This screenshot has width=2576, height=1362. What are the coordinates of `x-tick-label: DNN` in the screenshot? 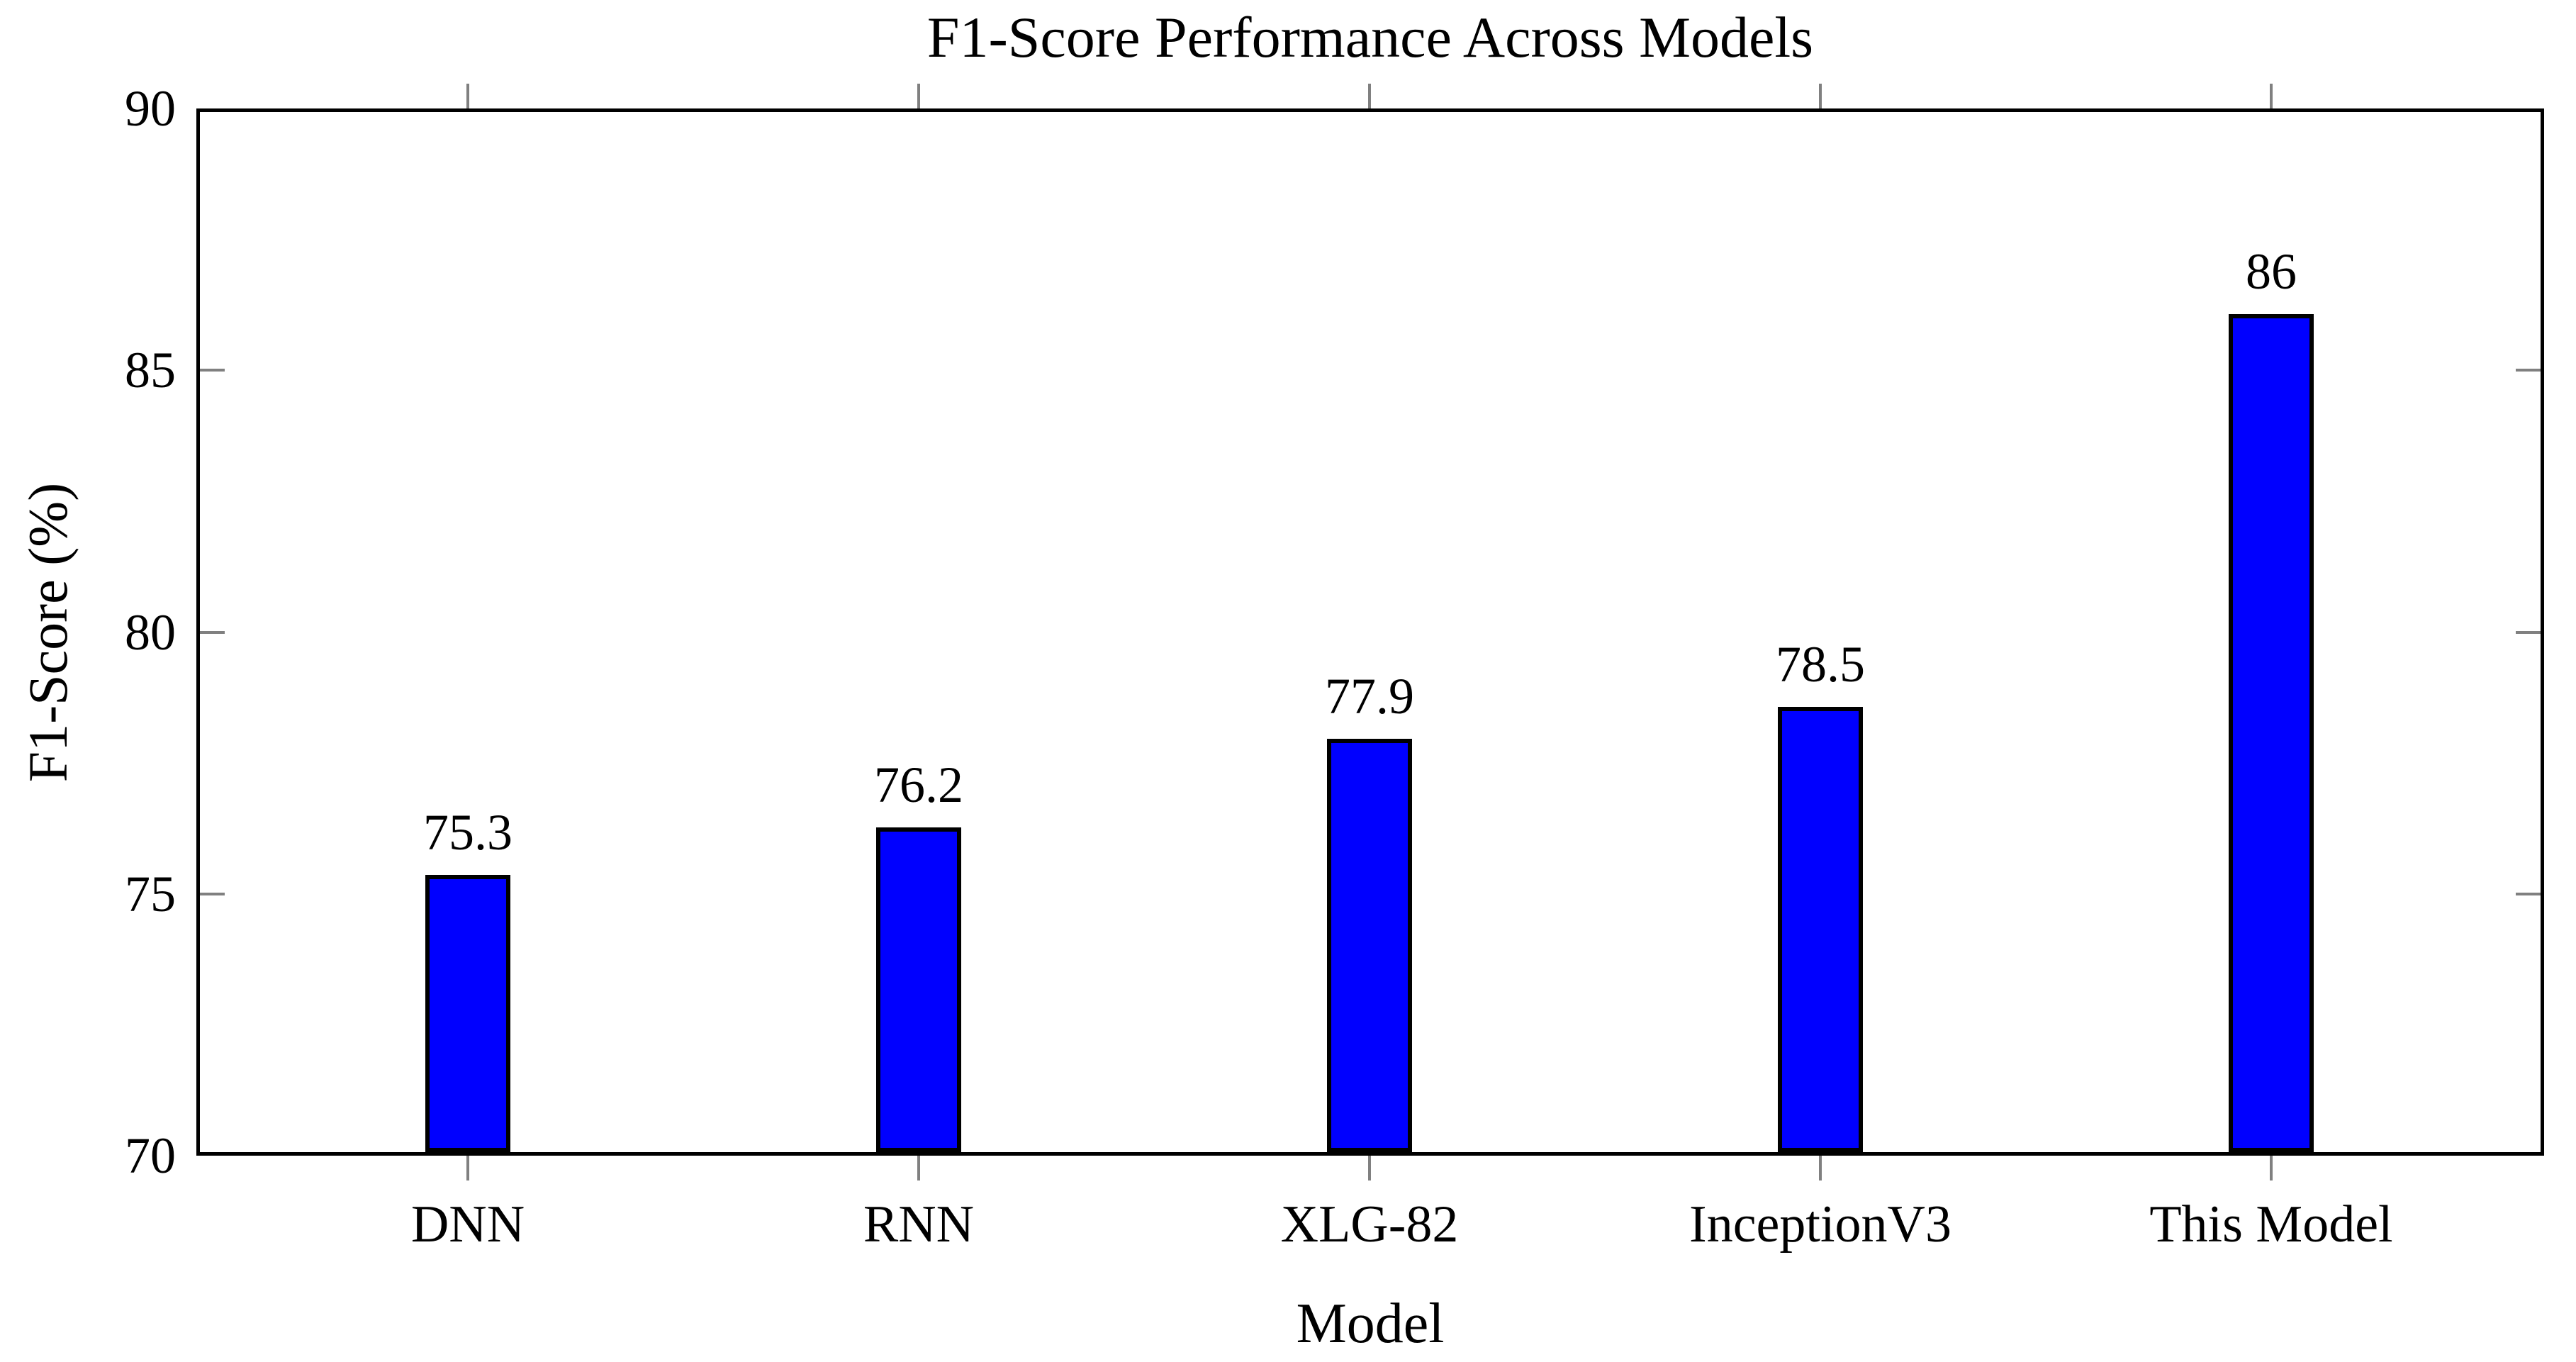 It's located at (468, 1224).